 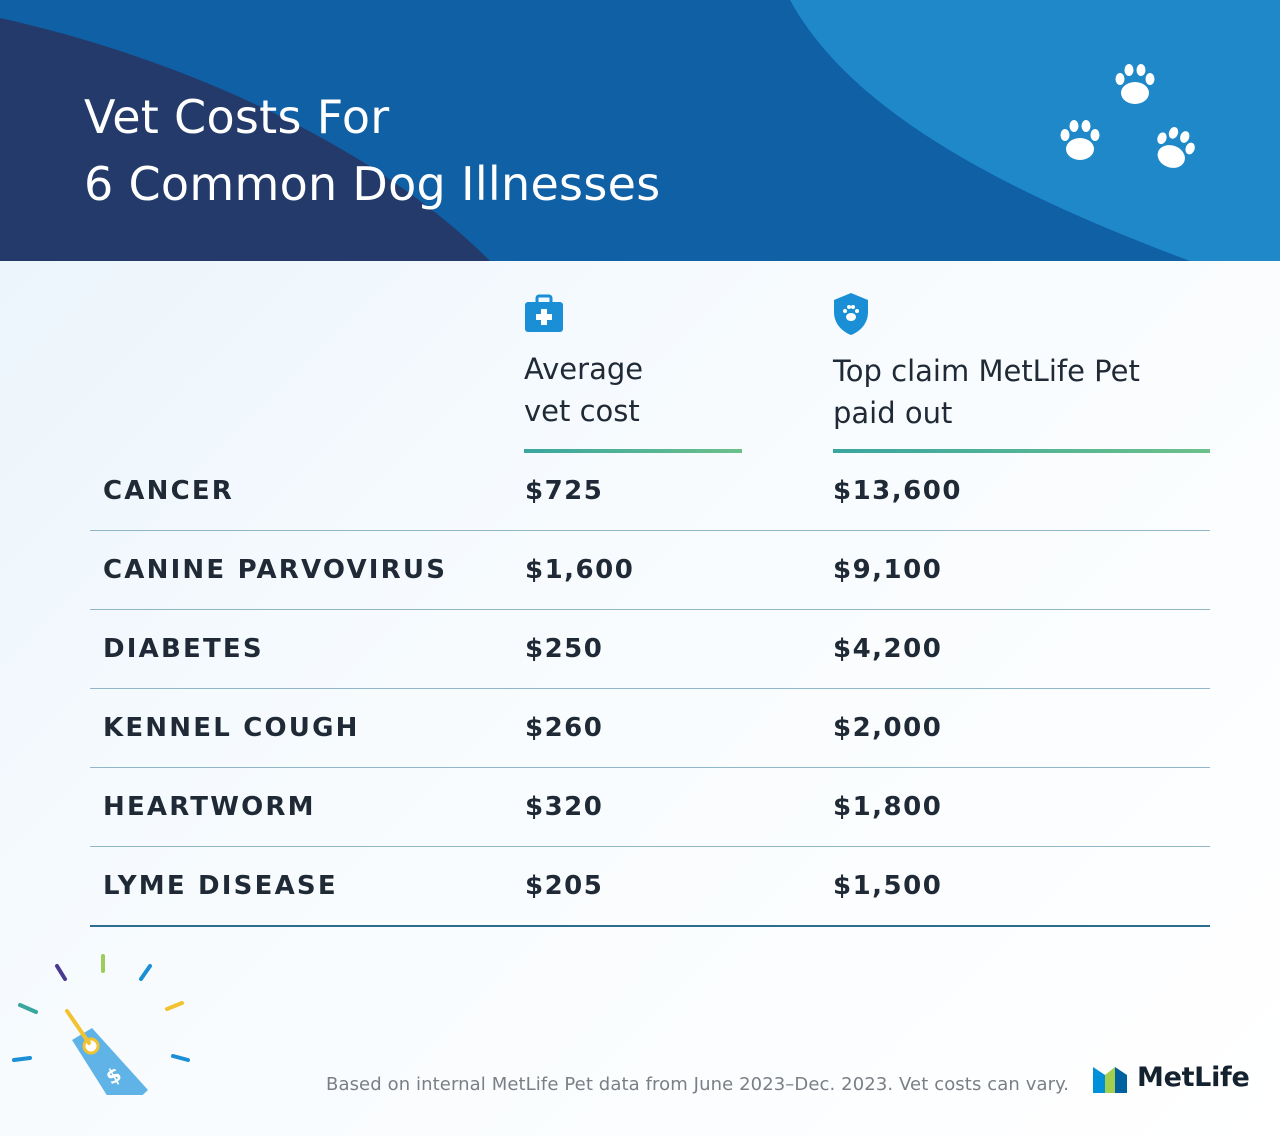 I want to click on medical-kit-icon, so click(x=544, y=313).